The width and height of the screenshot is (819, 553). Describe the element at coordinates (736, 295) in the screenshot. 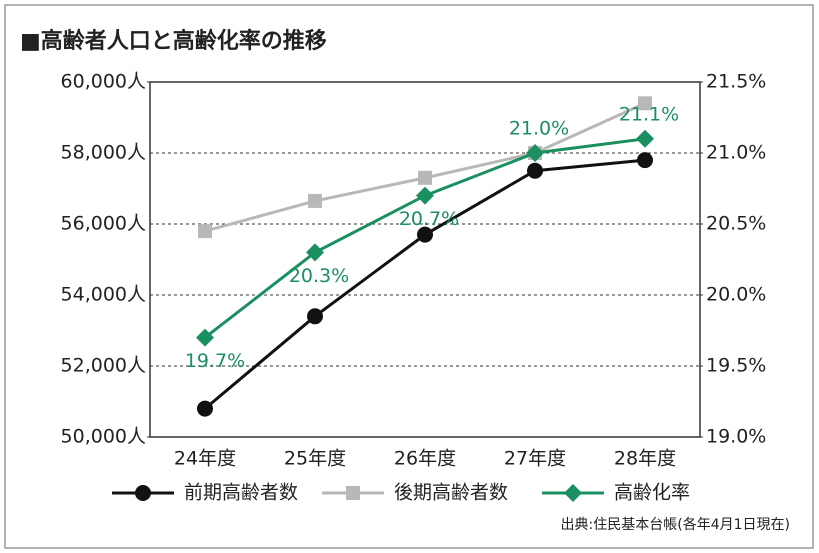

I see `y2-tick-label: 20.0%` at that location.